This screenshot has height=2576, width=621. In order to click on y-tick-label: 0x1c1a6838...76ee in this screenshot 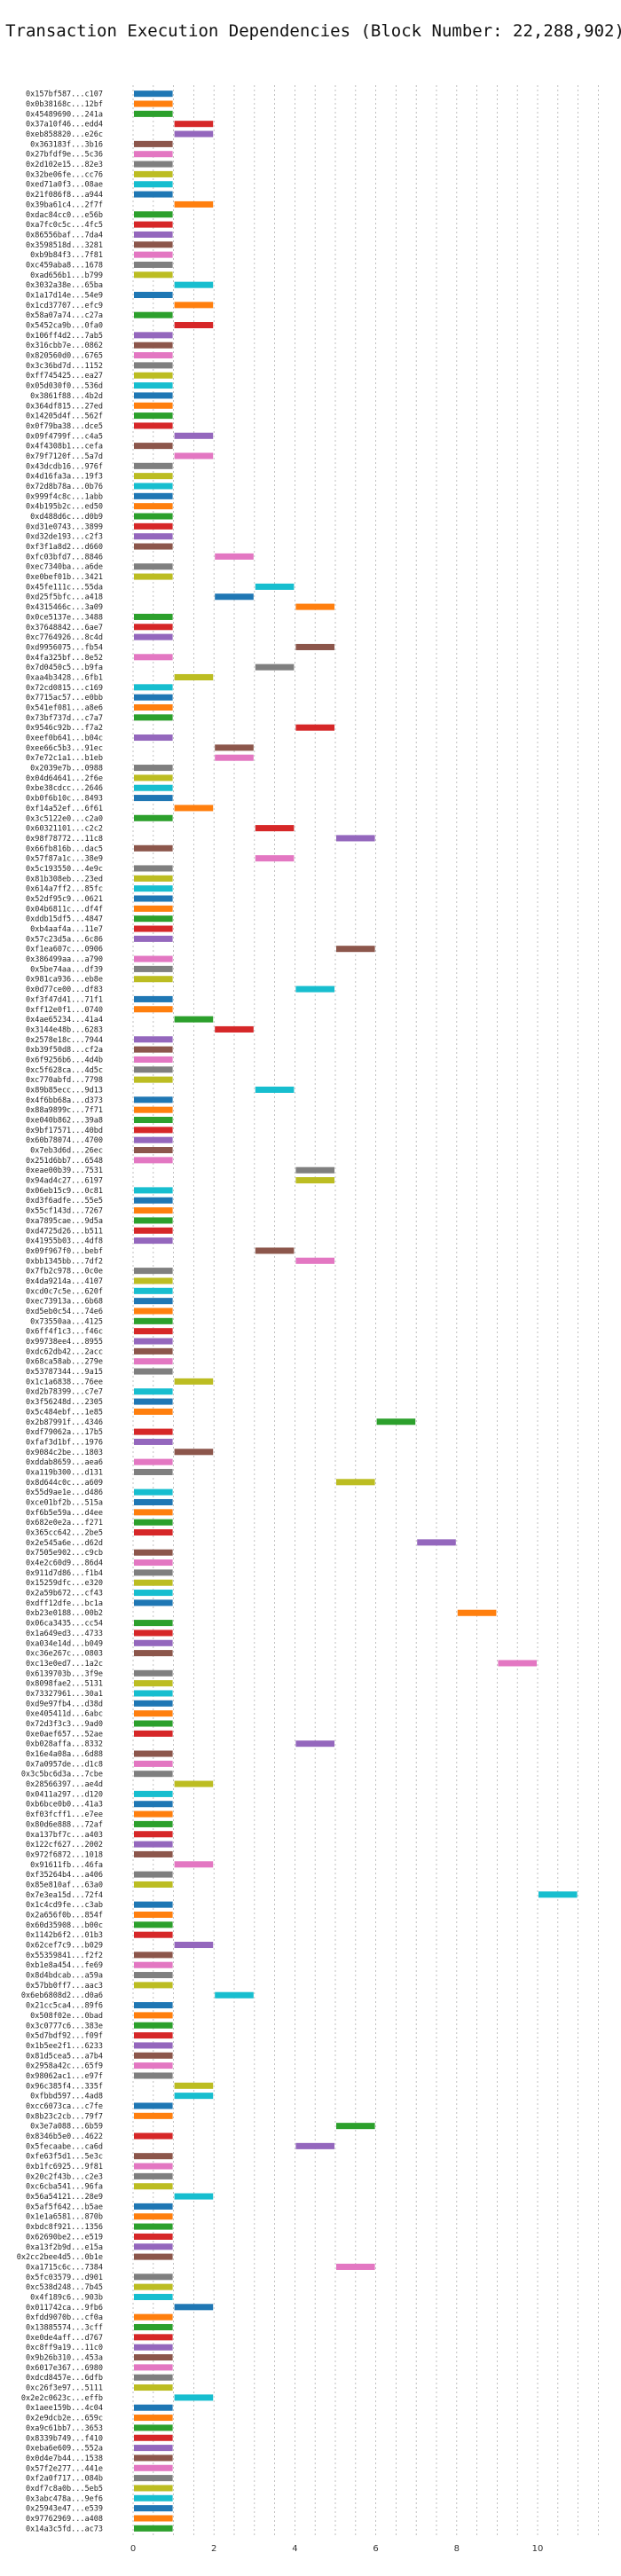, I will do `click(64, 1382)`.